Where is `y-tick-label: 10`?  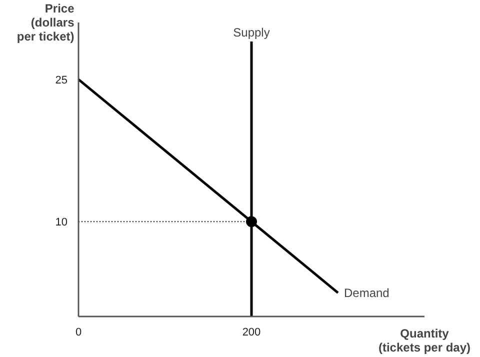 y-tick-label: 10 is located at coordinates (61, 222).